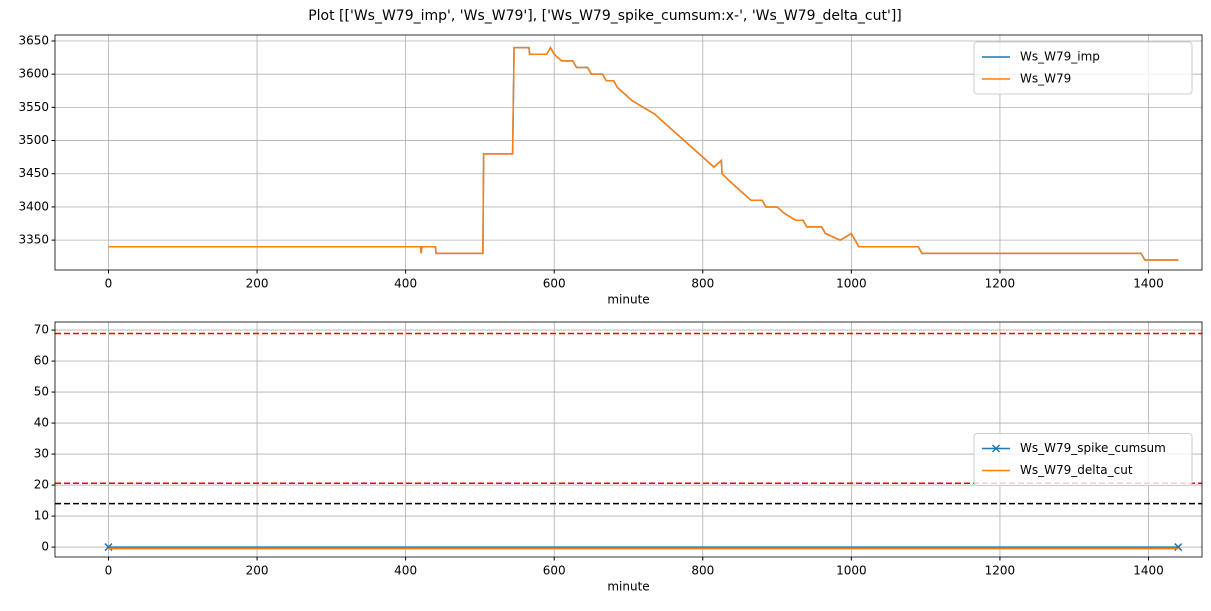 The image size is (1211, 611). What do you see at coordinates (33, 107) in the screenshot?
I see `y-tick-label: 3550` at bounding box center [33, 107].